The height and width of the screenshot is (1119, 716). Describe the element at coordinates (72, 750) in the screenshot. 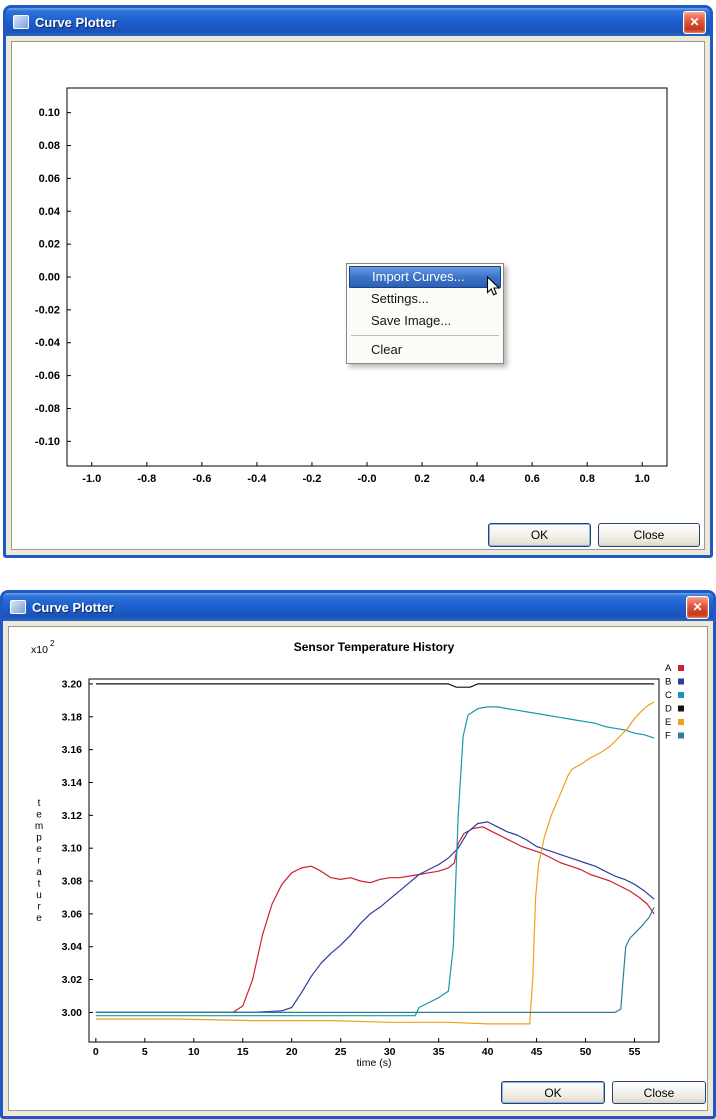

I see `y-tick-label: 3.16` at that location.